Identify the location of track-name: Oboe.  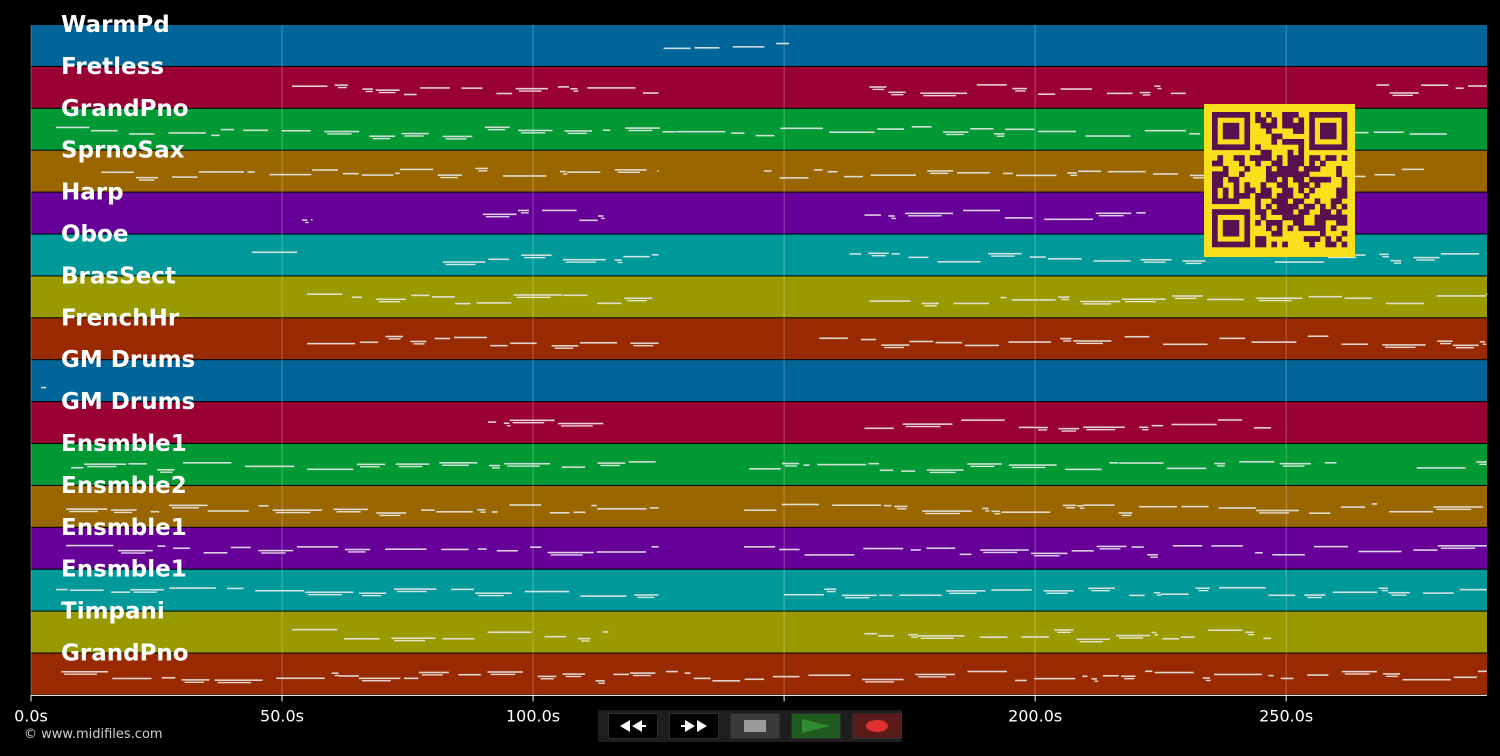
(94, 235).